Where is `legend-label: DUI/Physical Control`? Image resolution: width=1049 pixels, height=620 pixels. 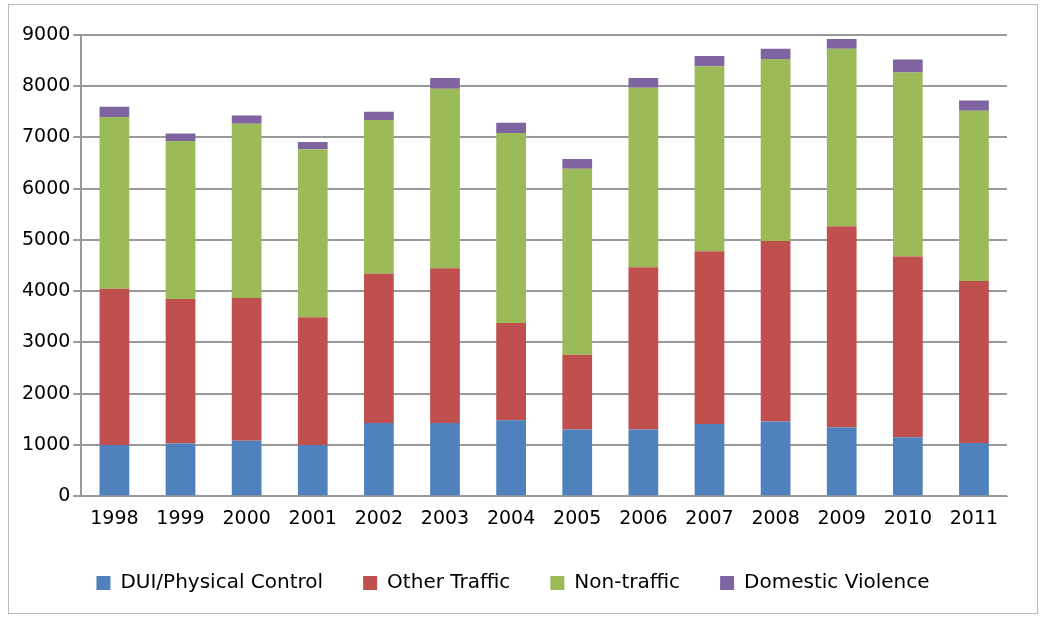
legend-label: DUI/Physical Control is located at coordinates (222, 581).